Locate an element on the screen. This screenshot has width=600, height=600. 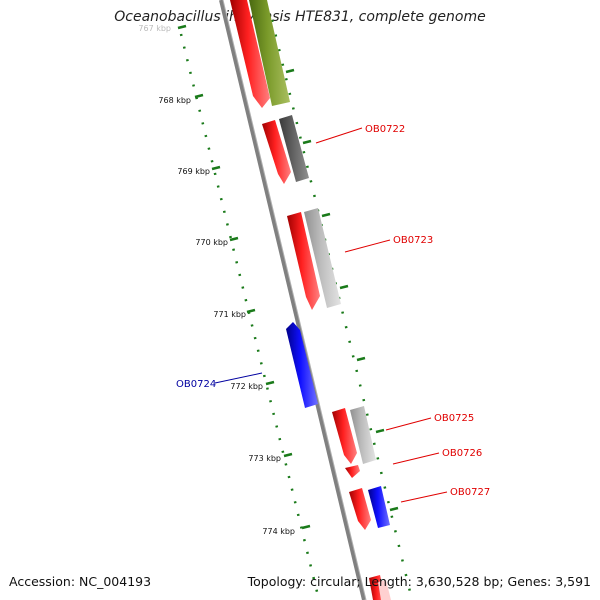
leader-ob0725 is located at coordinates (408, 424).